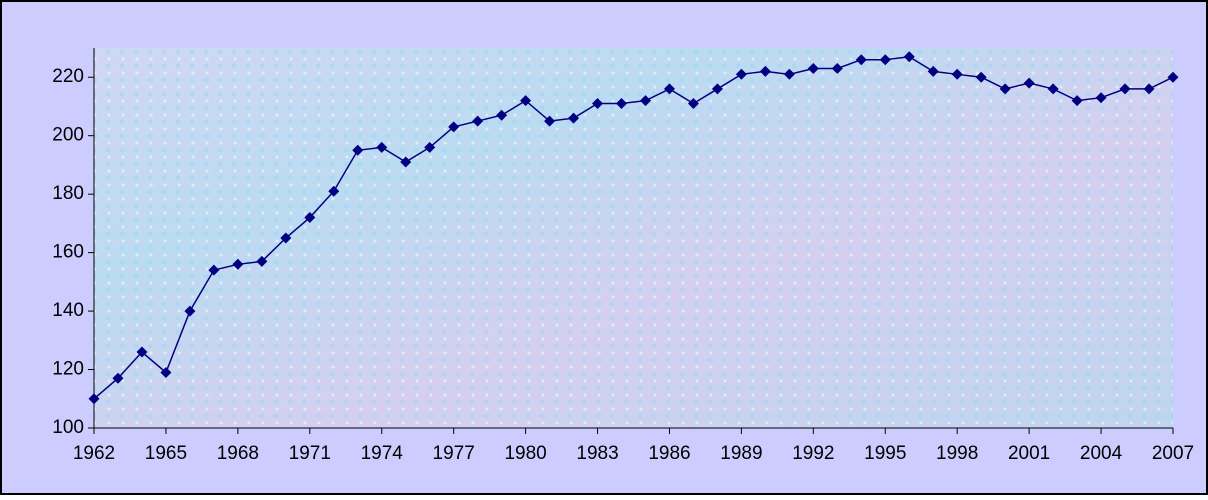 This screenshot has width=1208, height=500. What do you see at coordinates (597, 453) in the screenshot?
I see `x-tick-label: 1983` at bounding box center [597, 453].